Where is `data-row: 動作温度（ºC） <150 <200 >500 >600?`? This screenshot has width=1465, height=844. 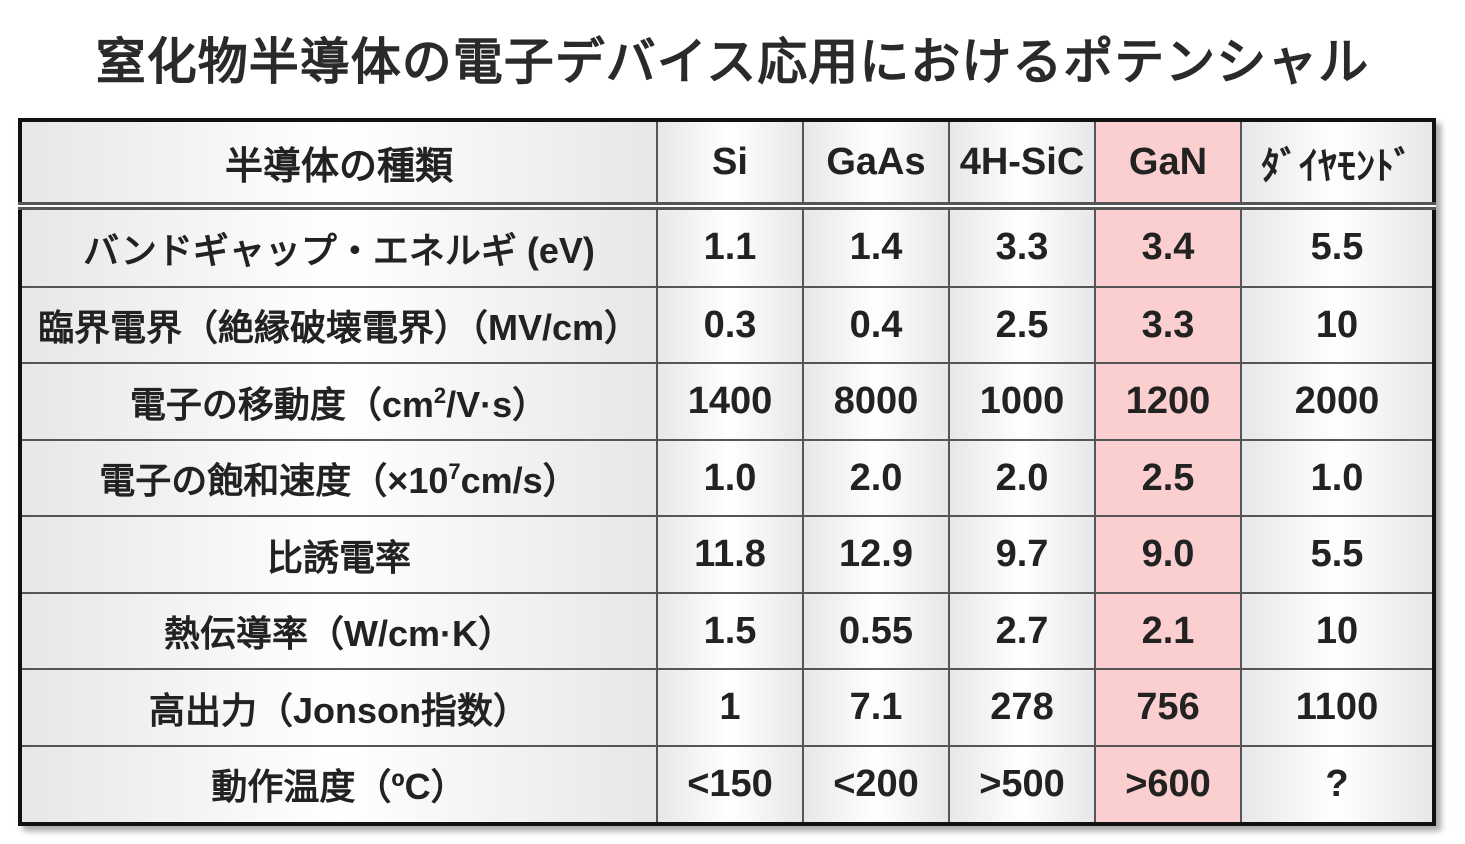
data-row: 動作温度（ºC） <150 <200 >500 >600? is located at coordinates (727, 785).